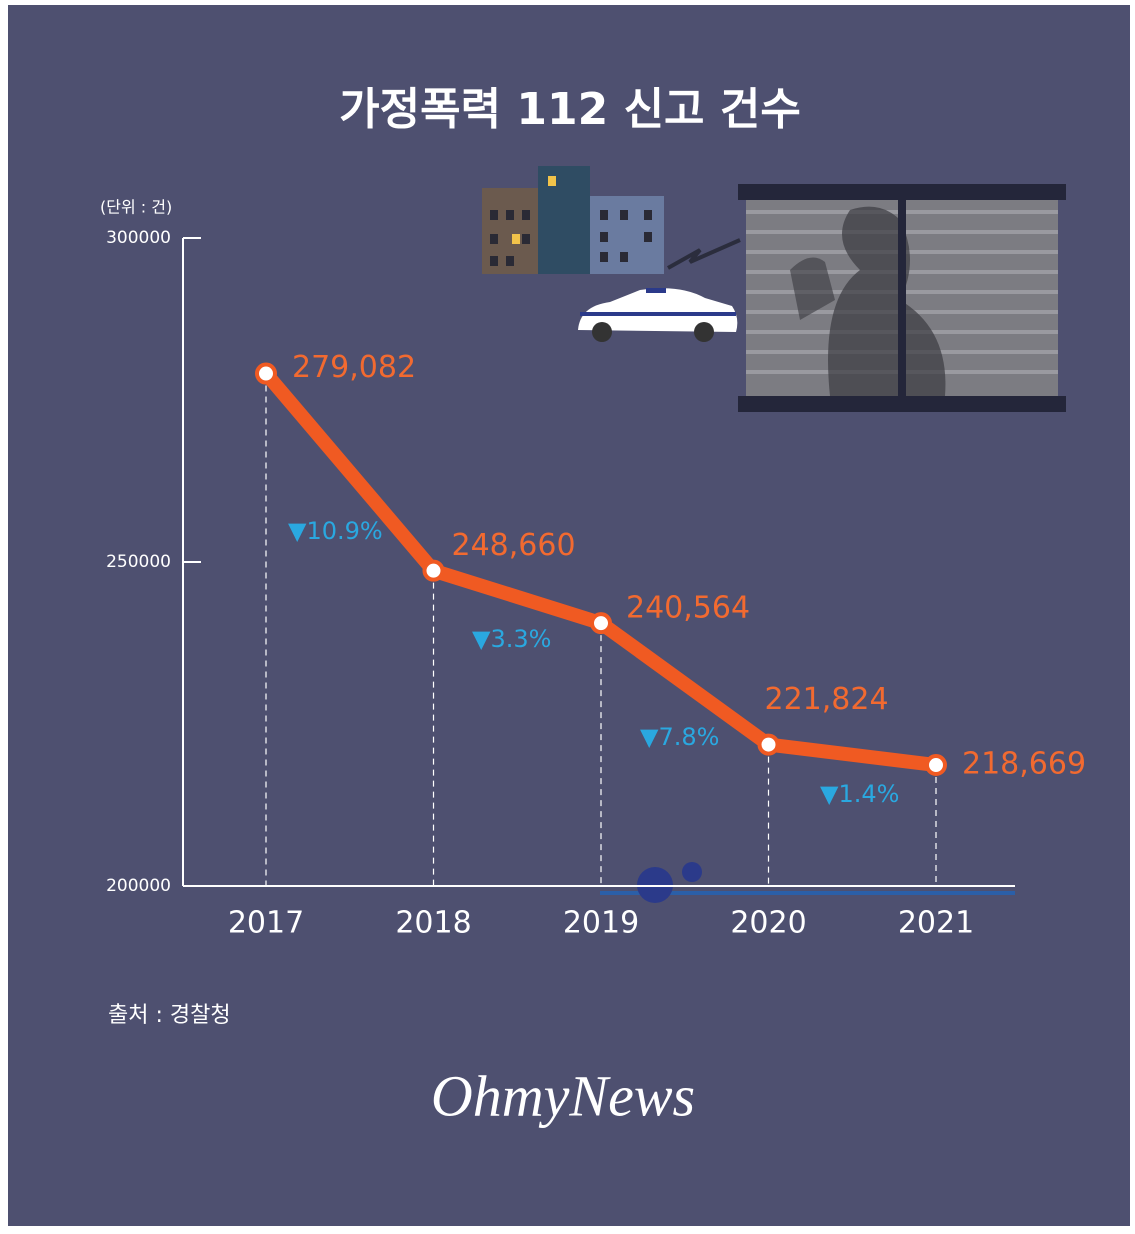  Describe the element at coordinates (768, 923) in the screenshot. I see `x-tick-label: 2020` at that location.